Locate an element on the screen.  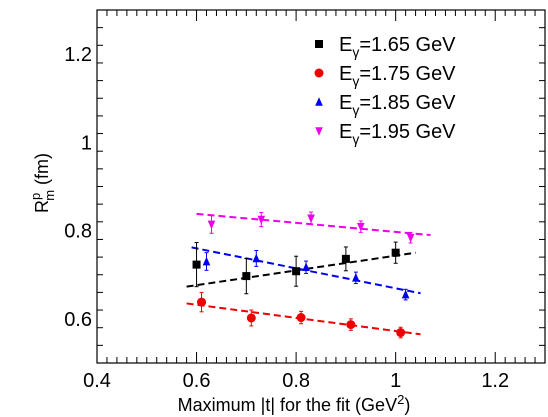
x-axis-label-close: ) is located at coordinates (407, 405).